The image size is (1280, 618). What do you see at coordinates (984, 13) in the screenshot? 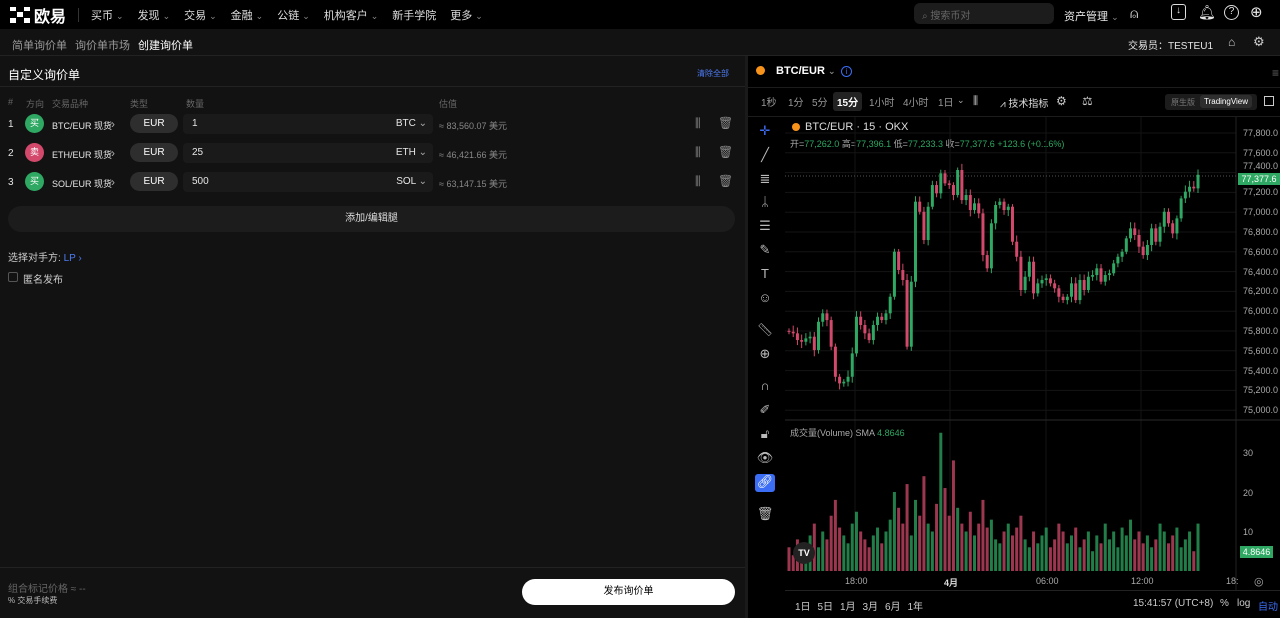
I see `search-input: ⌕ 搜索币对` at bounding box center [984, 13].